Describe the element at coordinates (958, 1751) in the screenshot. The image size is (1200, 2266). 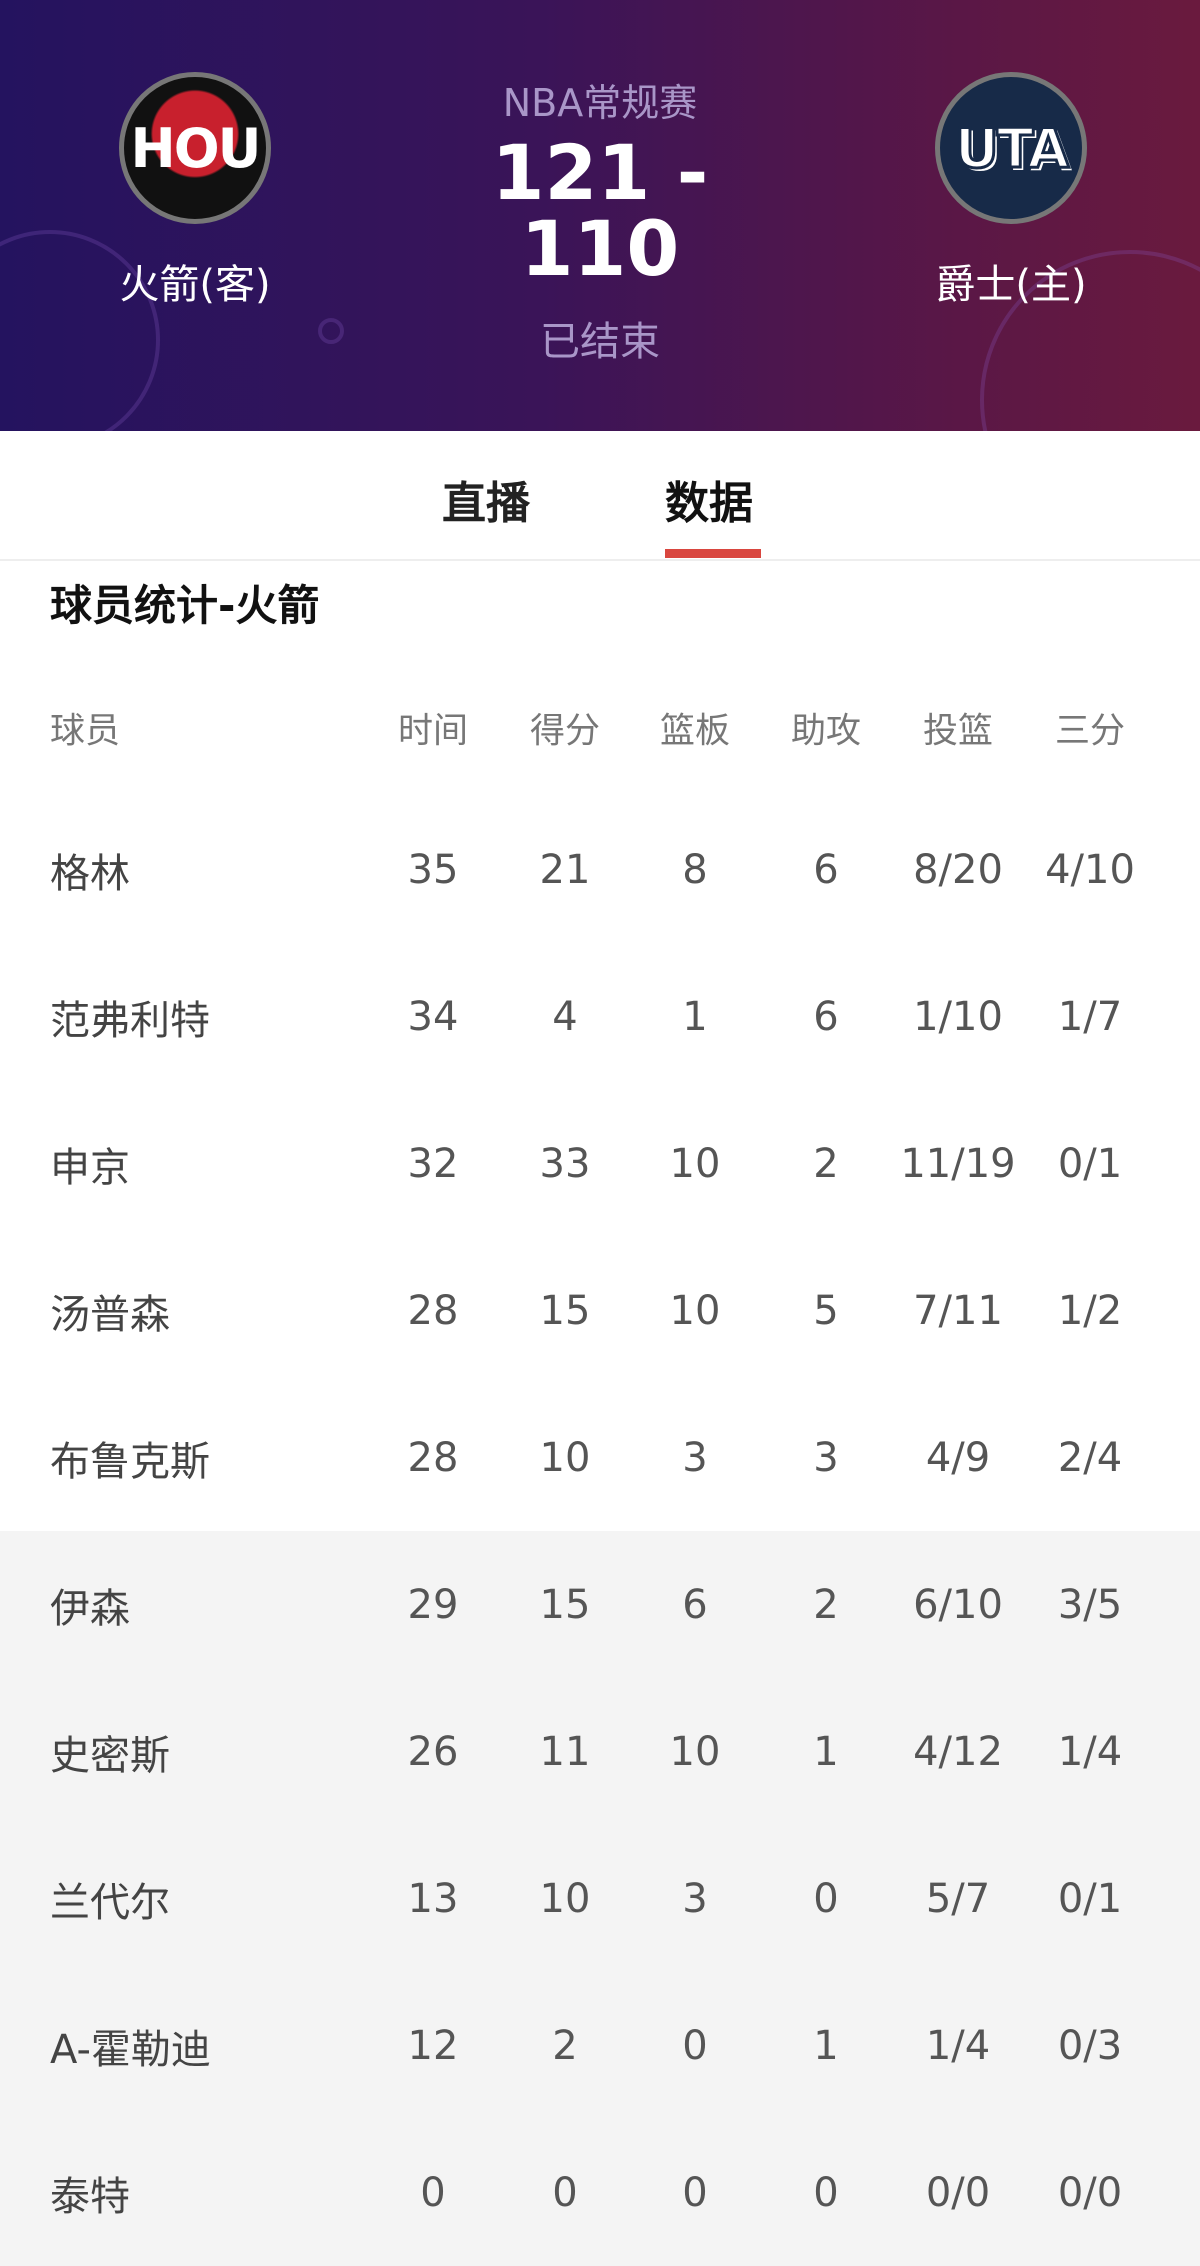
I see `stat-field-goals: 4/12` at that location.